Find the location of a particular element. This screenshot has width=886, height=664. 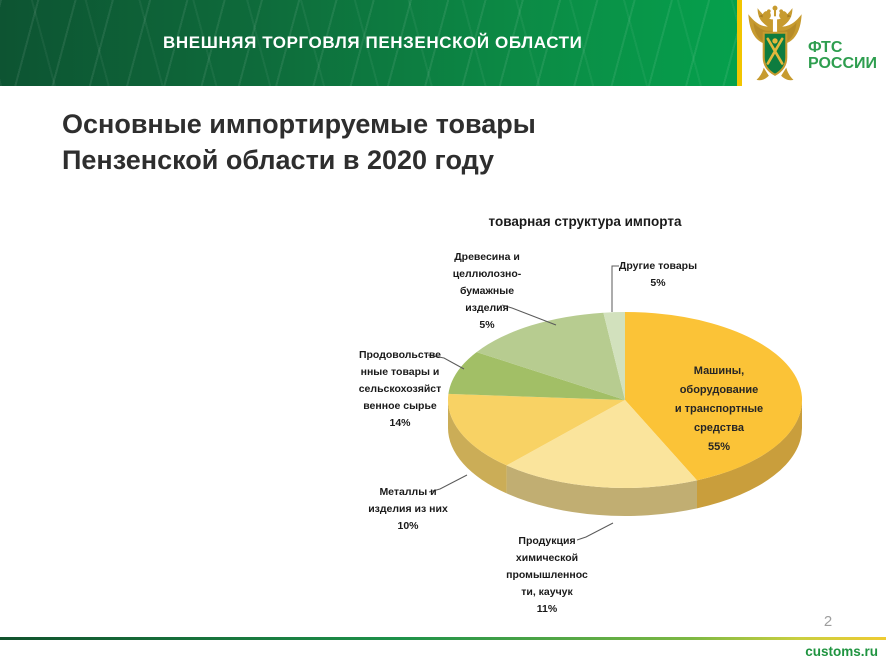

page-number: 2 is located at coordinates (828, 621).